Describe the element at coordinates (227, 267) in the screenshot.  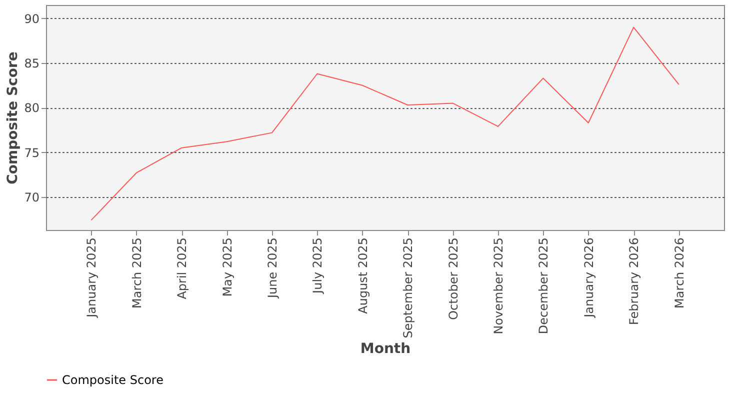
I see `x-tick-label: May 2025` at that location.